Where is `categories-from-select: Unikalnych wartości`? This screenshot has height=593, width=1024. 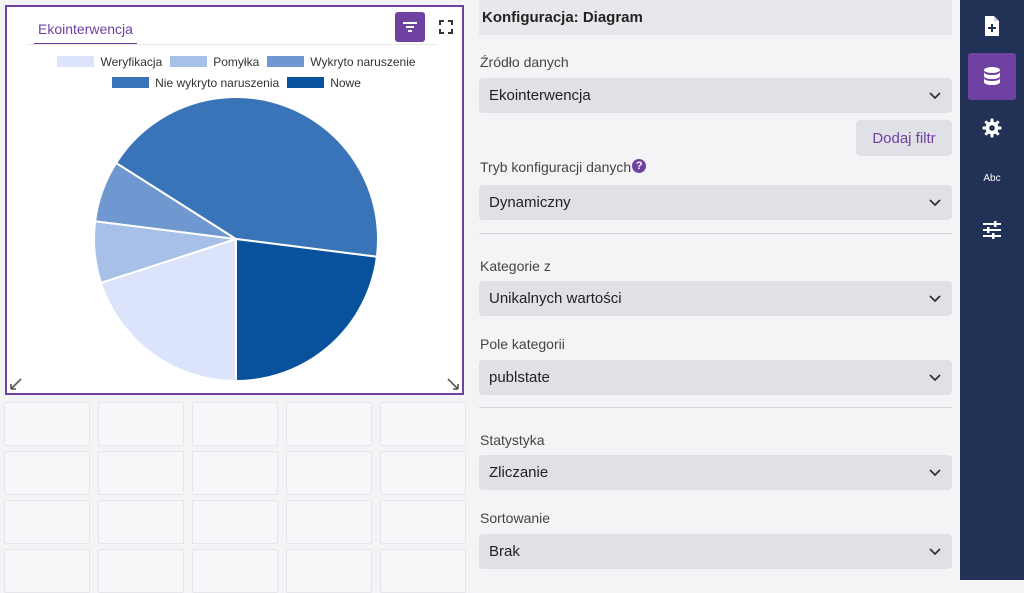 categories-from-select: Unikalnych wartości is located at coordinates (715, 298).